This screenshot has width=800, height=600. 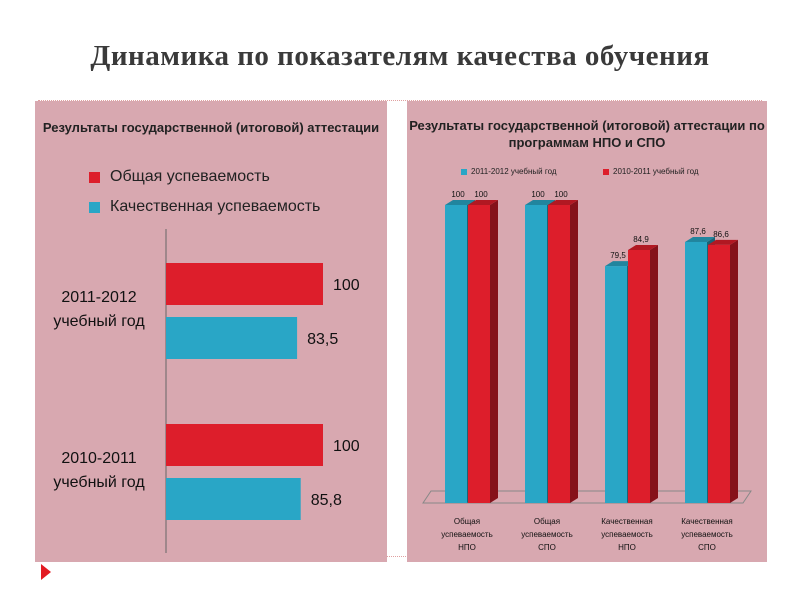 What do you see at coordinates (656, 171) in the screenshot?
I see `right-legend-label-2: 2010-2011 учебный год` at bounding box center [656, 171].